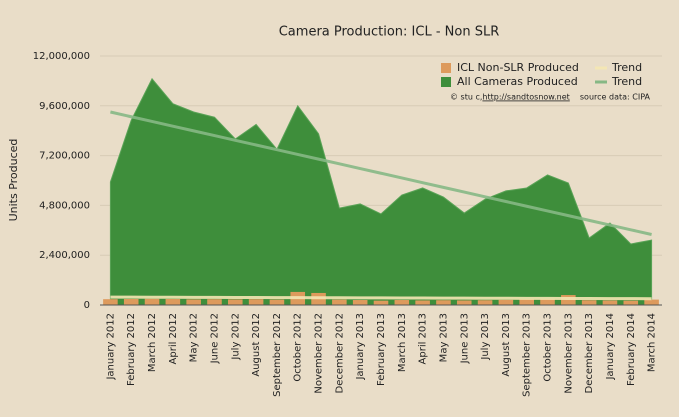 The height and width of the screenshot is (417, 679). What do you see at coordinates (381, 298) in the screenshot?
I see `trend-line` at bounding box center [381, 298].